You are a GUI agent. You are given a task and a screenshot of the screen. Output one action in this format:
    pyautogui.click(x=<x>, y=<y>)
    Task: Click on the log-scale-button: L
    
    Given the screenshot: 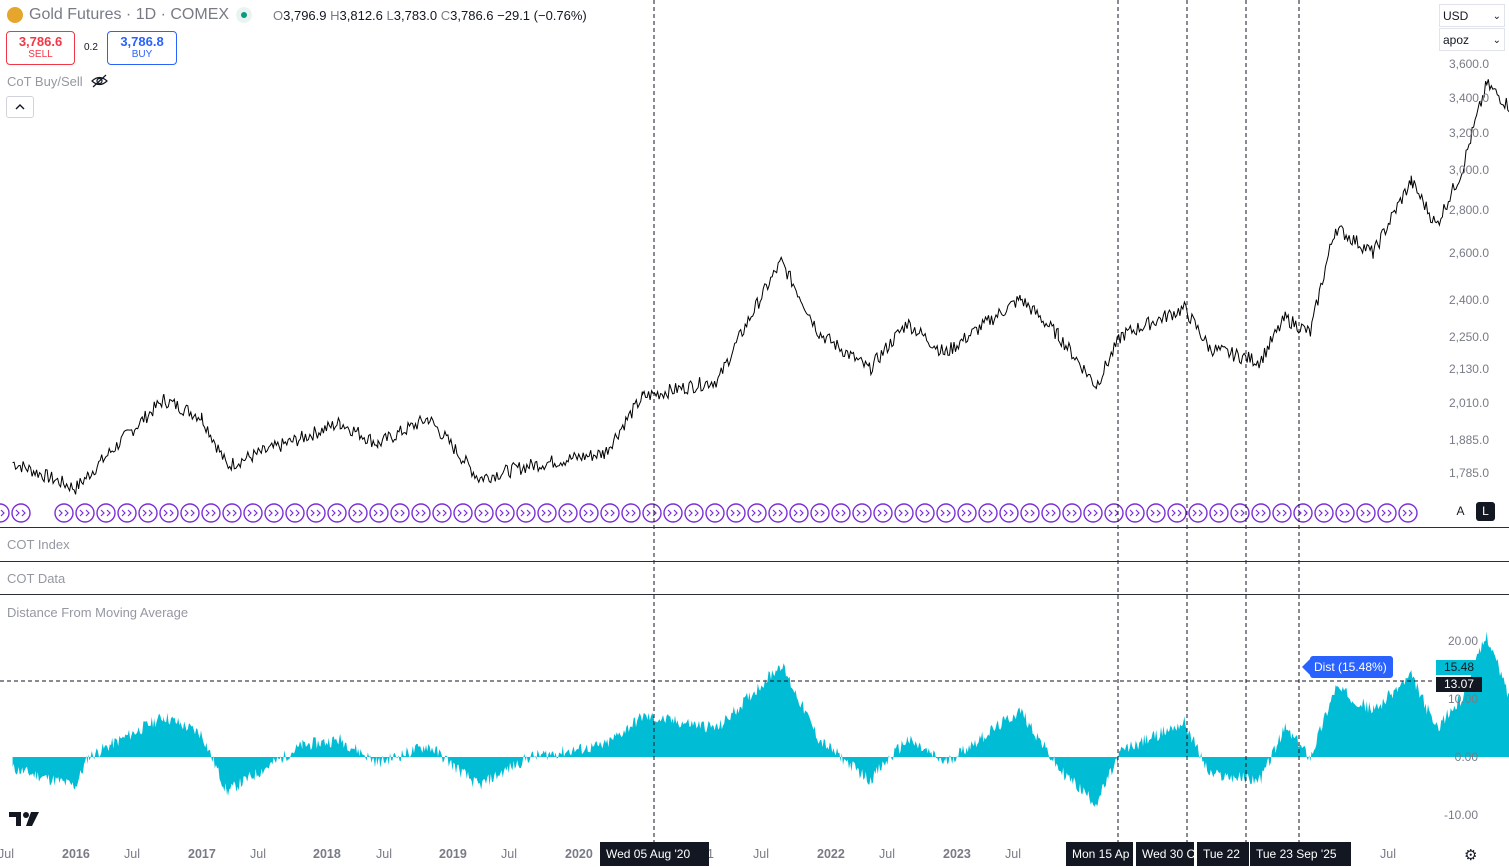 What is the action you would take?
    pyautogui.click(x=1485, y=511)
    